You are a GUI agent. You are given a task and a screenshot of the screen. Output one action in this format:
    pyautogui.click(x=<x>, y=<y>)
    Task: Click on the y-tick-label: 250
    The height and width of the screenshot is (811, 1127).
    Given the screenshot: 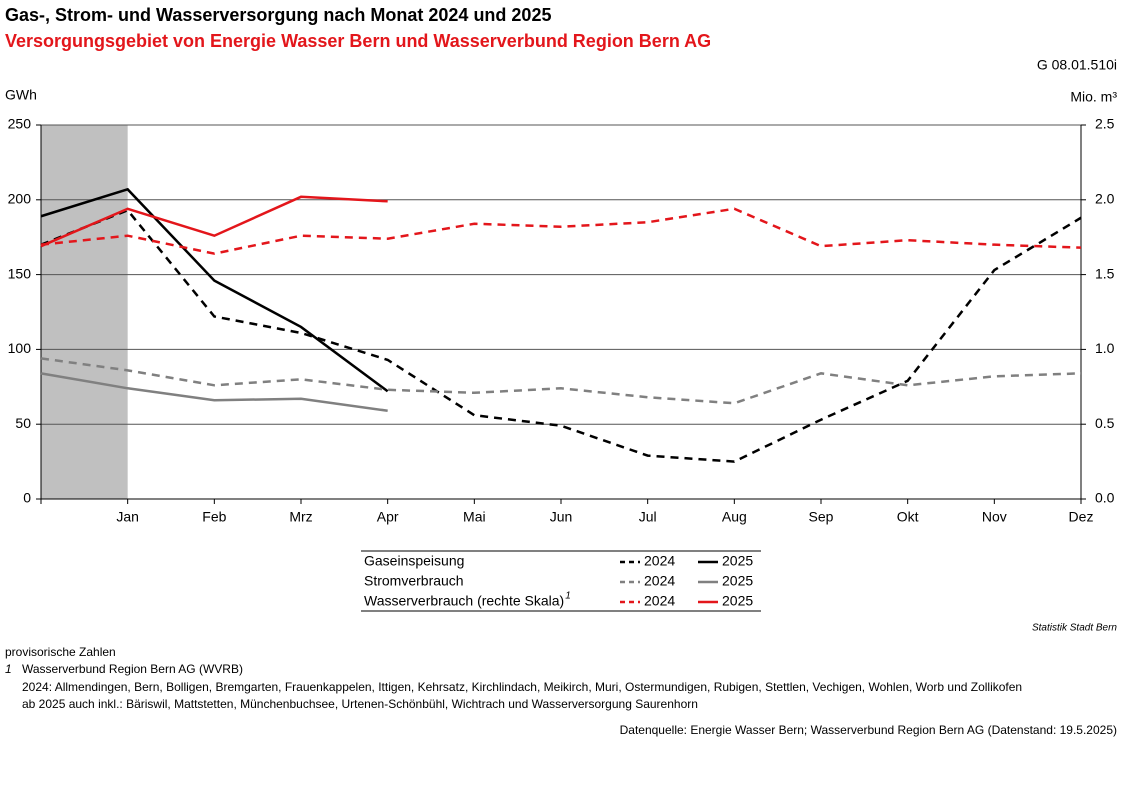 What is the action you would take?
    pyautogui.click(x=20, y=124)
    